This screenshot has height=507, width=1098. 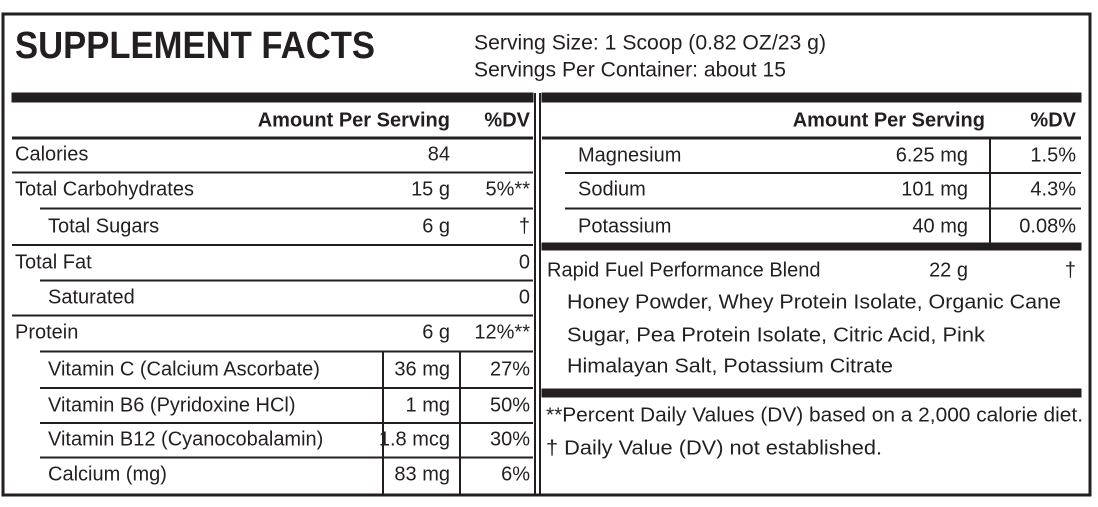 What do you see at coordinates (1070, 270) in the screenshot?
I see `blend-dv: †` at bounding box center [1070, 270].